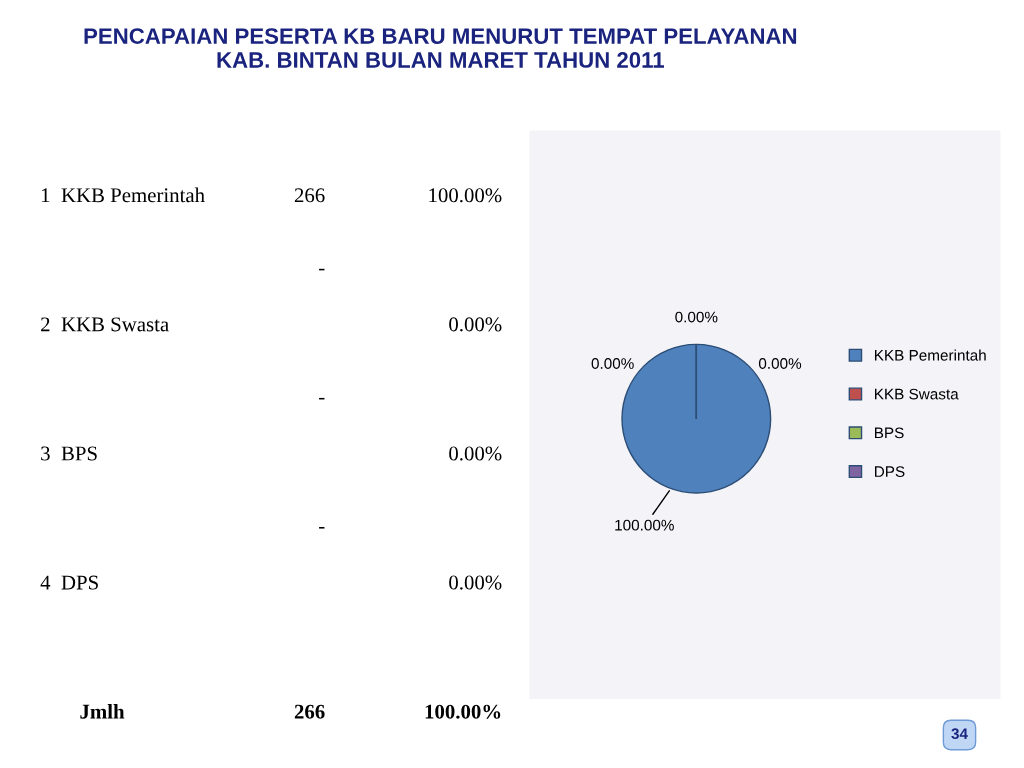  I want to click on text: Jmlh, so click(102, 711).